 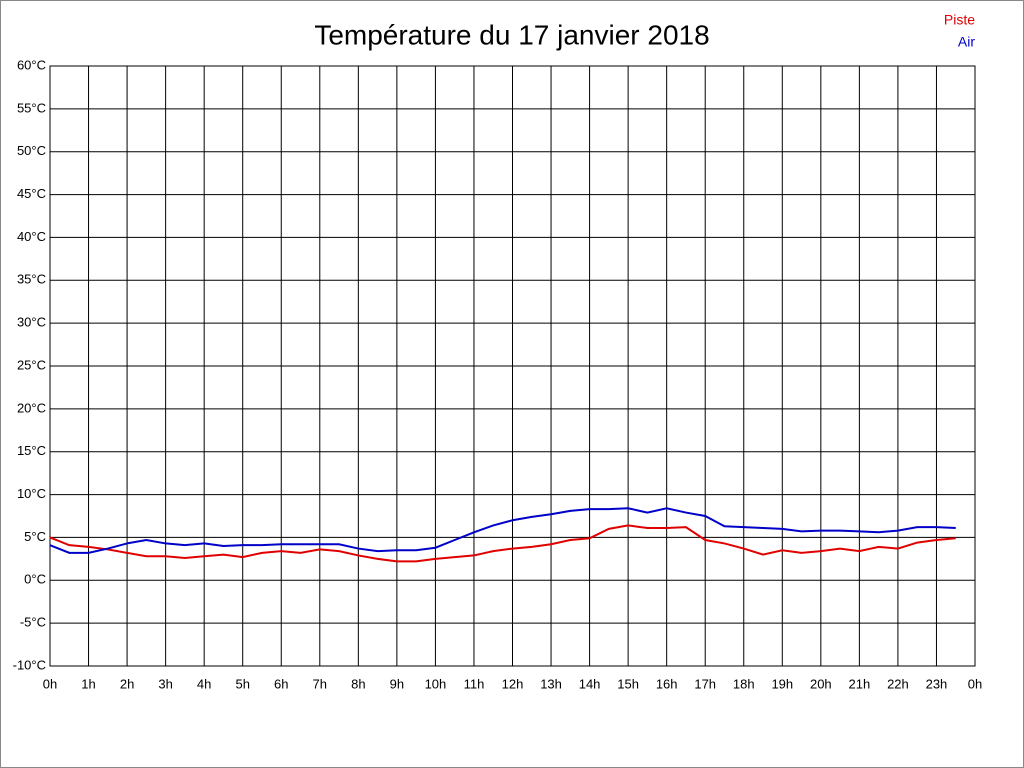 I want to click on y-tick-label: 25°C, so click(x=31, y=364).